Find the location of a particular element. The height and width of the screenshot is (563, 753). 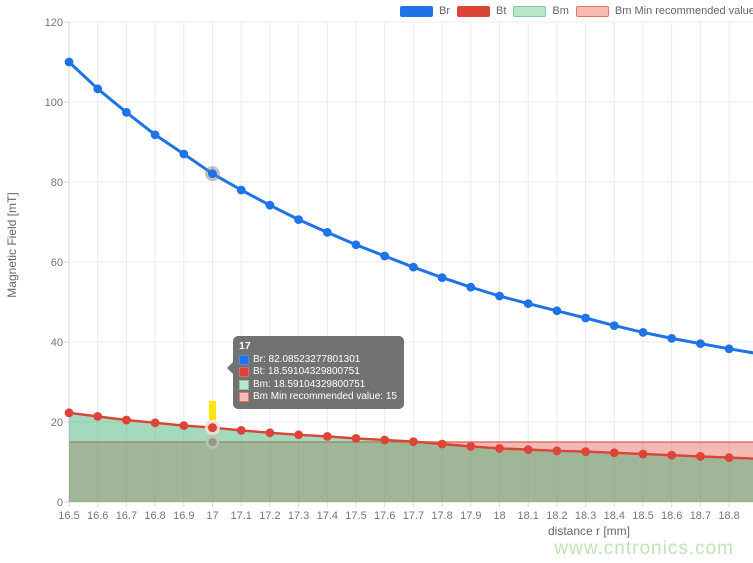

x-tick-label: 18.8 is located at coordinates (728, 516).